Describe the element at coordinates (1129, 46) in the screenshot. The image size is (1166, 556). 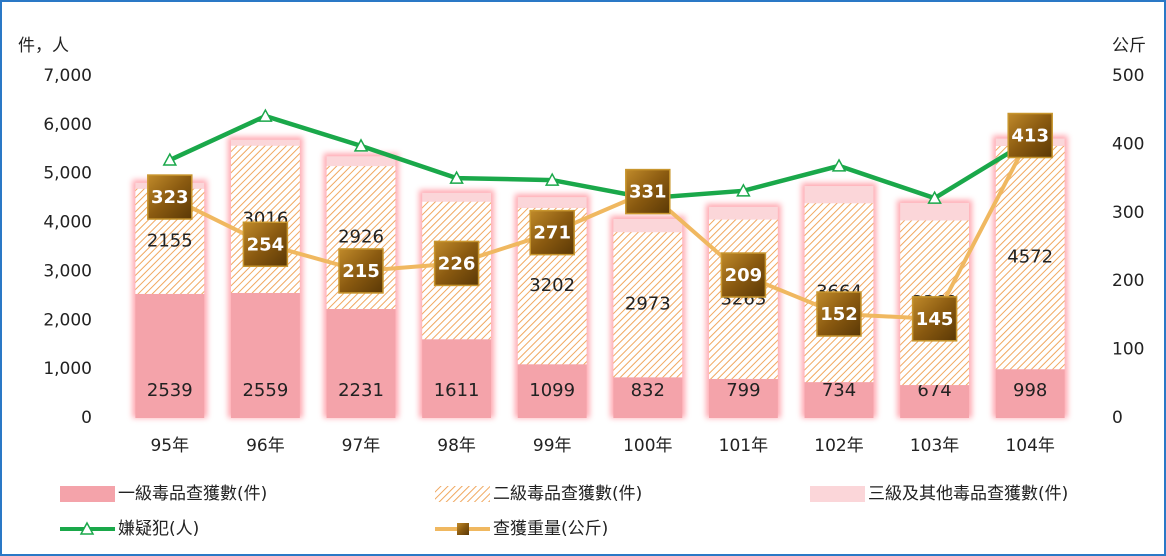
I see `y2-axis-title: 公斤` at that location.